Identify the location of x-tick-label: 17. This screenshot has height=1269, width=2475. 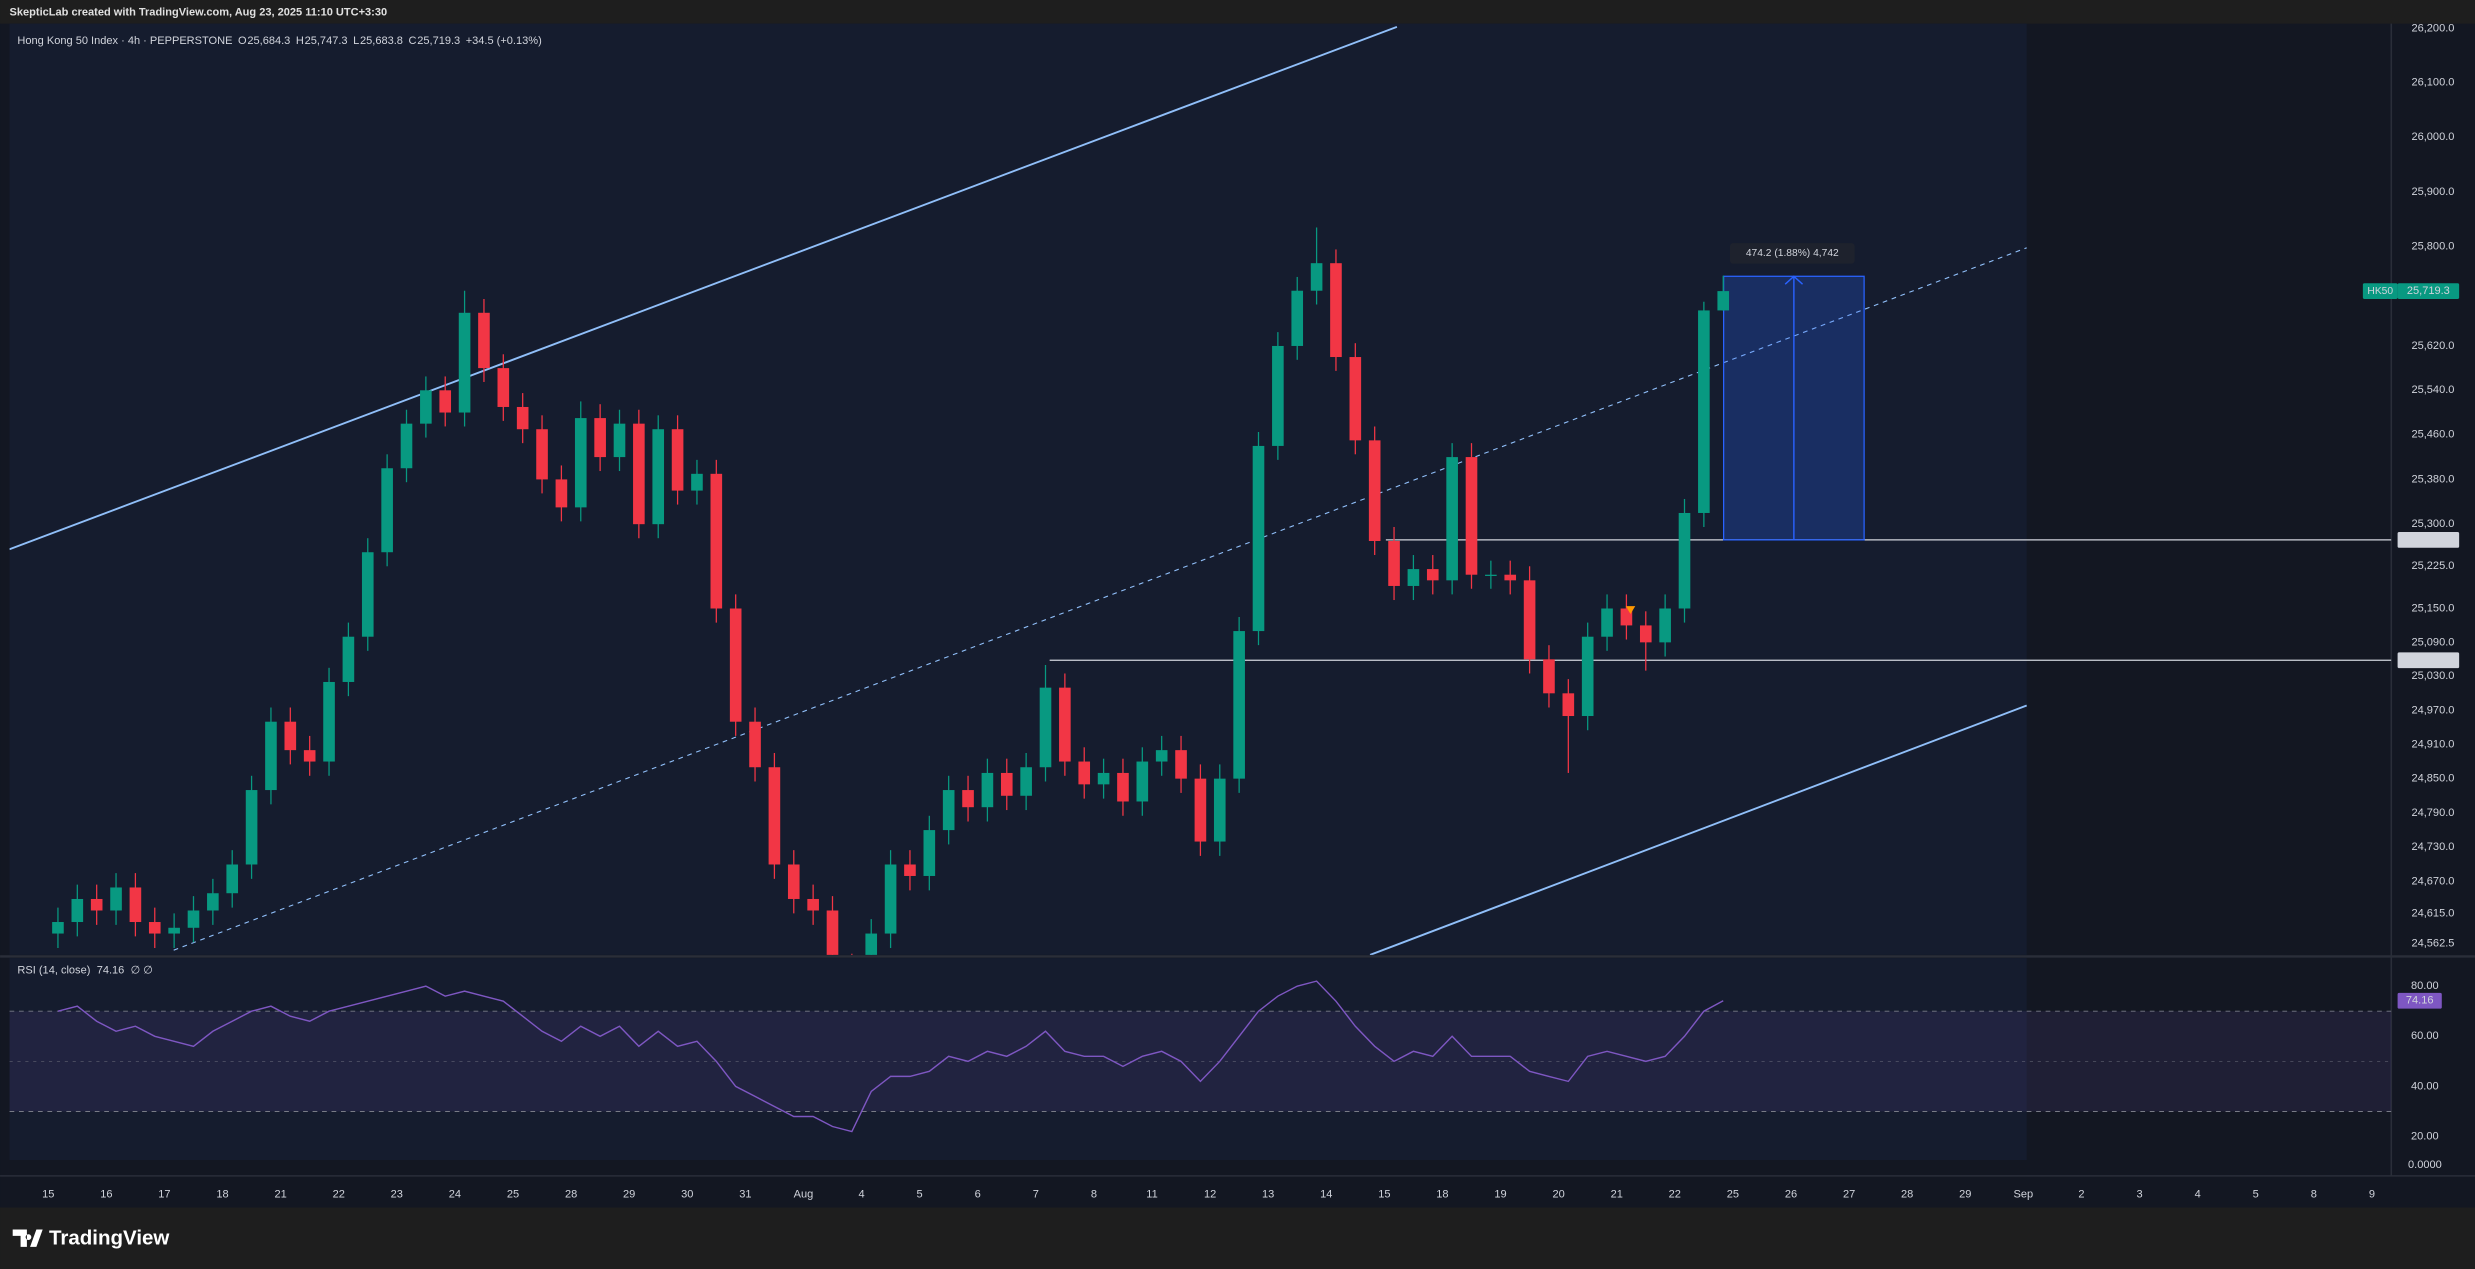
(164, 1195).